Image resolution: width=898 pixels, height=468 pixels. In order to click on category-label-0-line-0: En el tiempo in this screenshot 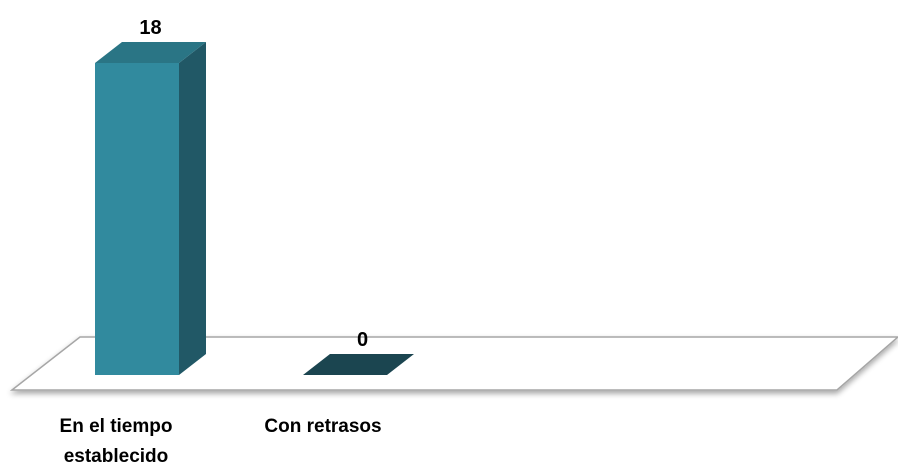, I will do `click(116, 426)`.